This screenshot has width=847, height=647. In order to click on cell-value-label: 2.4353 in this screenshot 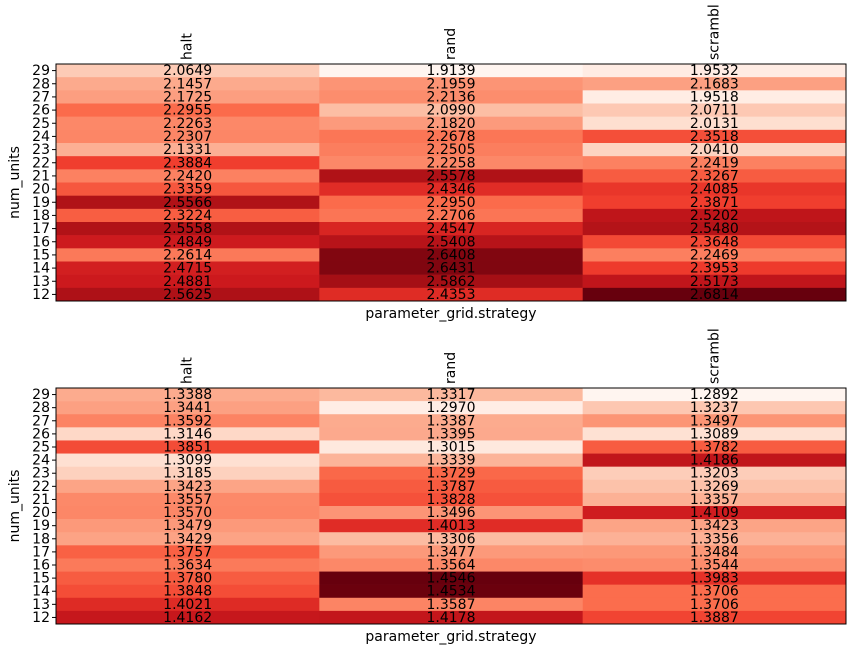, I will do `click(451, 295)`.